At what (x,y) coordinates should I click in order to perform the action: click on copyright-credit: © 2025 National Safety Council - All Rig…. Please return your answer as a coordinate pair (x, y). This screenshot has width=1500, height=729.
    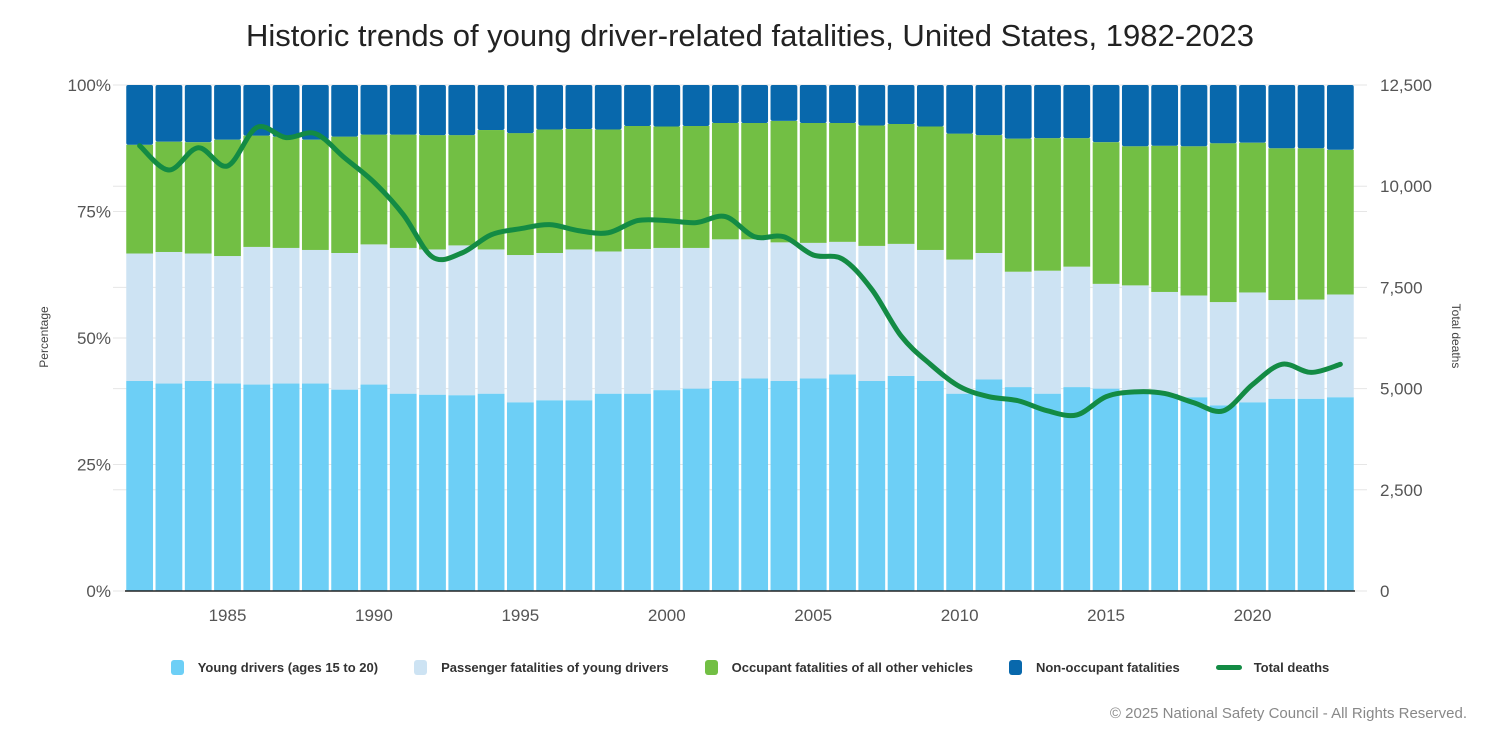
    Looking at the image, I should click on (1288, 713).